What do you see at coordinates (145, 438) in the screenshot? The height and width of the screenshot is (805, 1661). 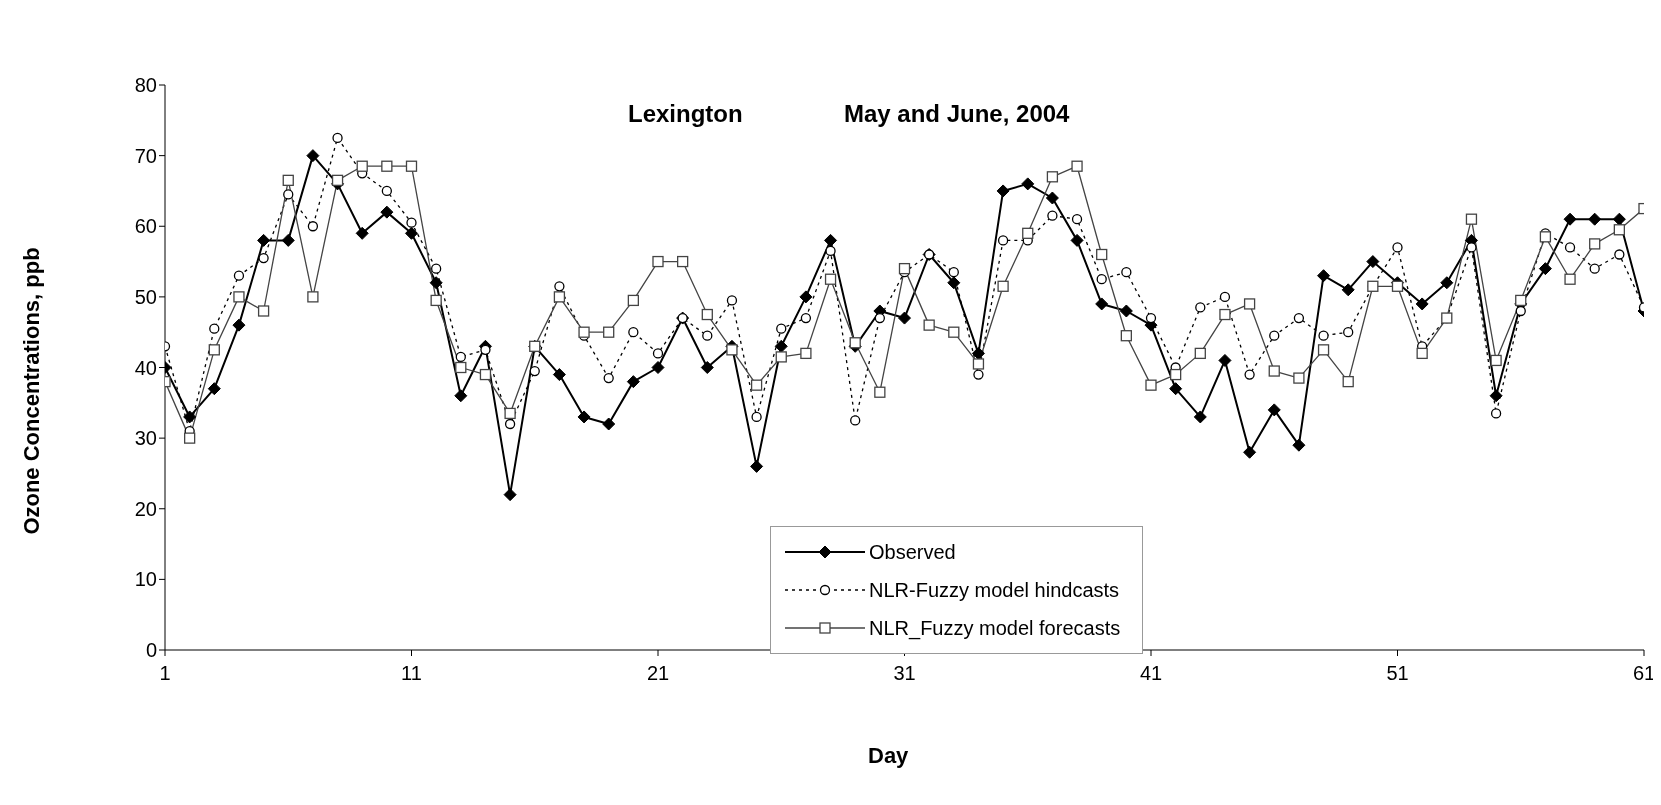 I see `y-tick-label: 30` at bounding box center [145, 438].